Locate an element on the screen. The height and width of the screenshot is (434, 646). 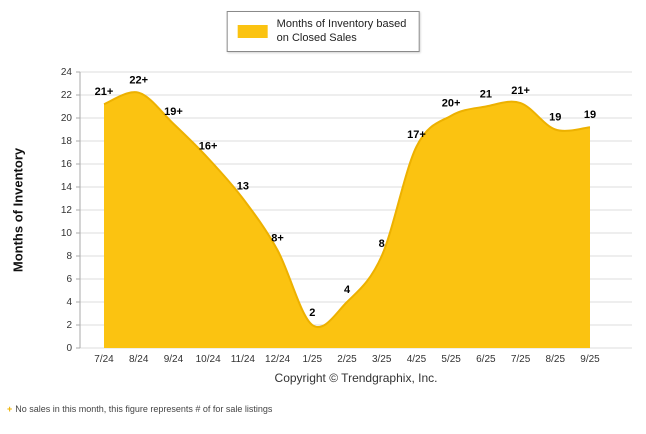
y-tick-label: 24 is located at coordinates (67, 72).